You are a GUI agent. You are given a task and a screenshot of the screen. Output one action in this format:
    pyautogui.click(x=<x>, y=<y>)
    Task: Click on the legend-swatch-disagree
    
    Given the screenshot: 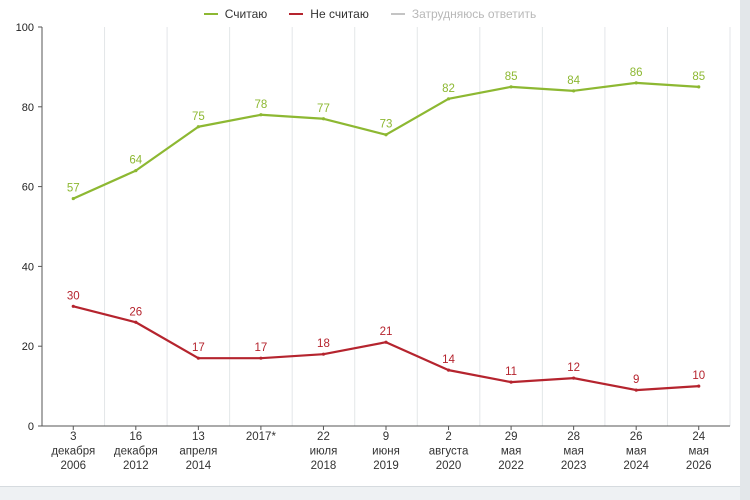 What is the action you would take?
    pyautogui.click(x=296, y=14)
    